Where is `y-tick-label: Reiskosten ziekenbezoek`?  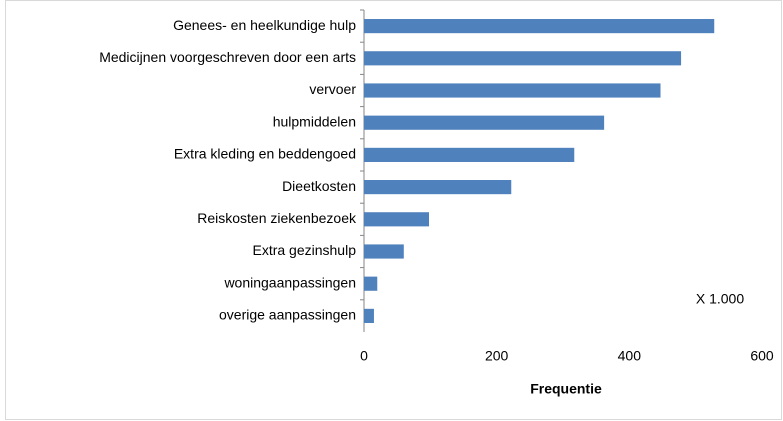
y-tick-label: Reiskosten ziekenbezoek is located at coordinates (277, 218).